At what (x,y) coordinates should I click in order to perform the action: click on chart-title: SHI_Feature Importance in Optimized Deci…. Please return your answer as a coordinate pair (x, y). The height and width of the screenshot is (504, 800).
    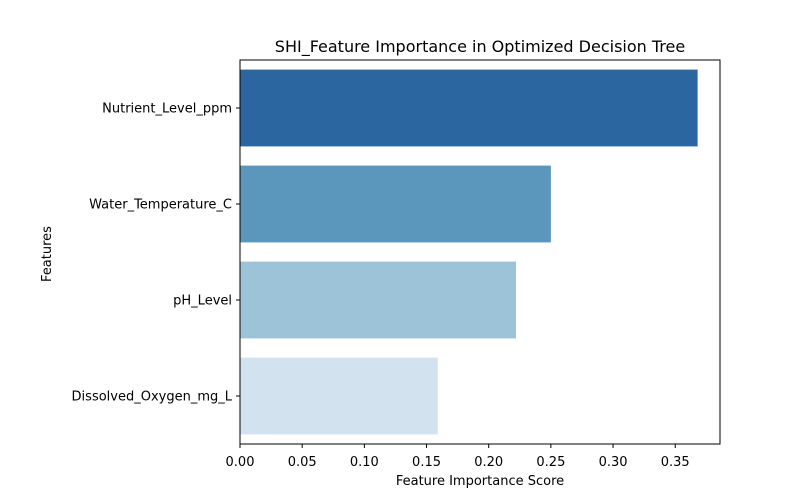
    Looking at the image, I should click on (480, 47).